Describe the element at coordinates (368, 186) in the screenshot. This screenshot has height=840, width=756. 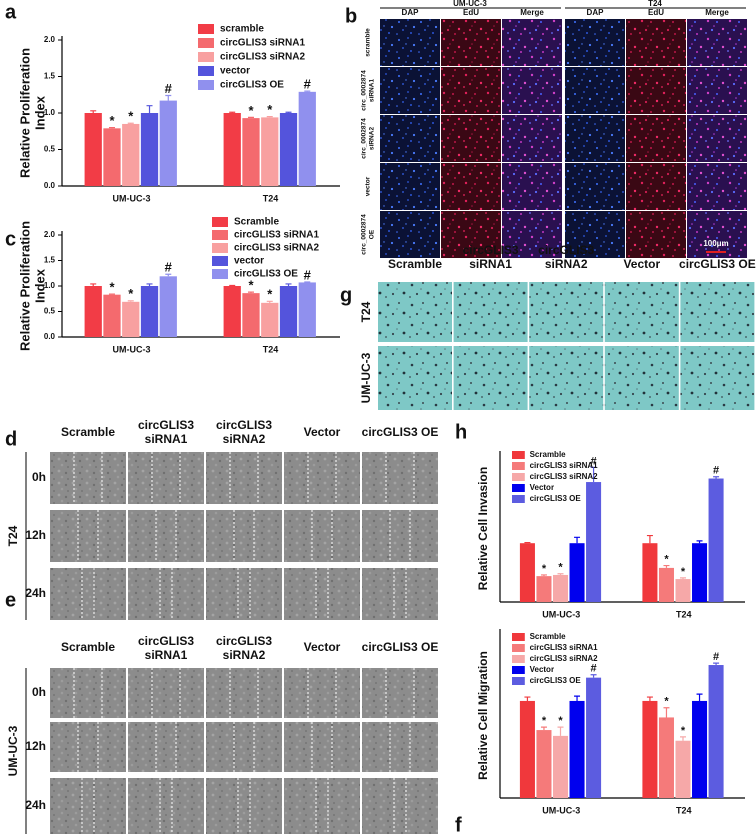
I see `row-label: vector` at that location.